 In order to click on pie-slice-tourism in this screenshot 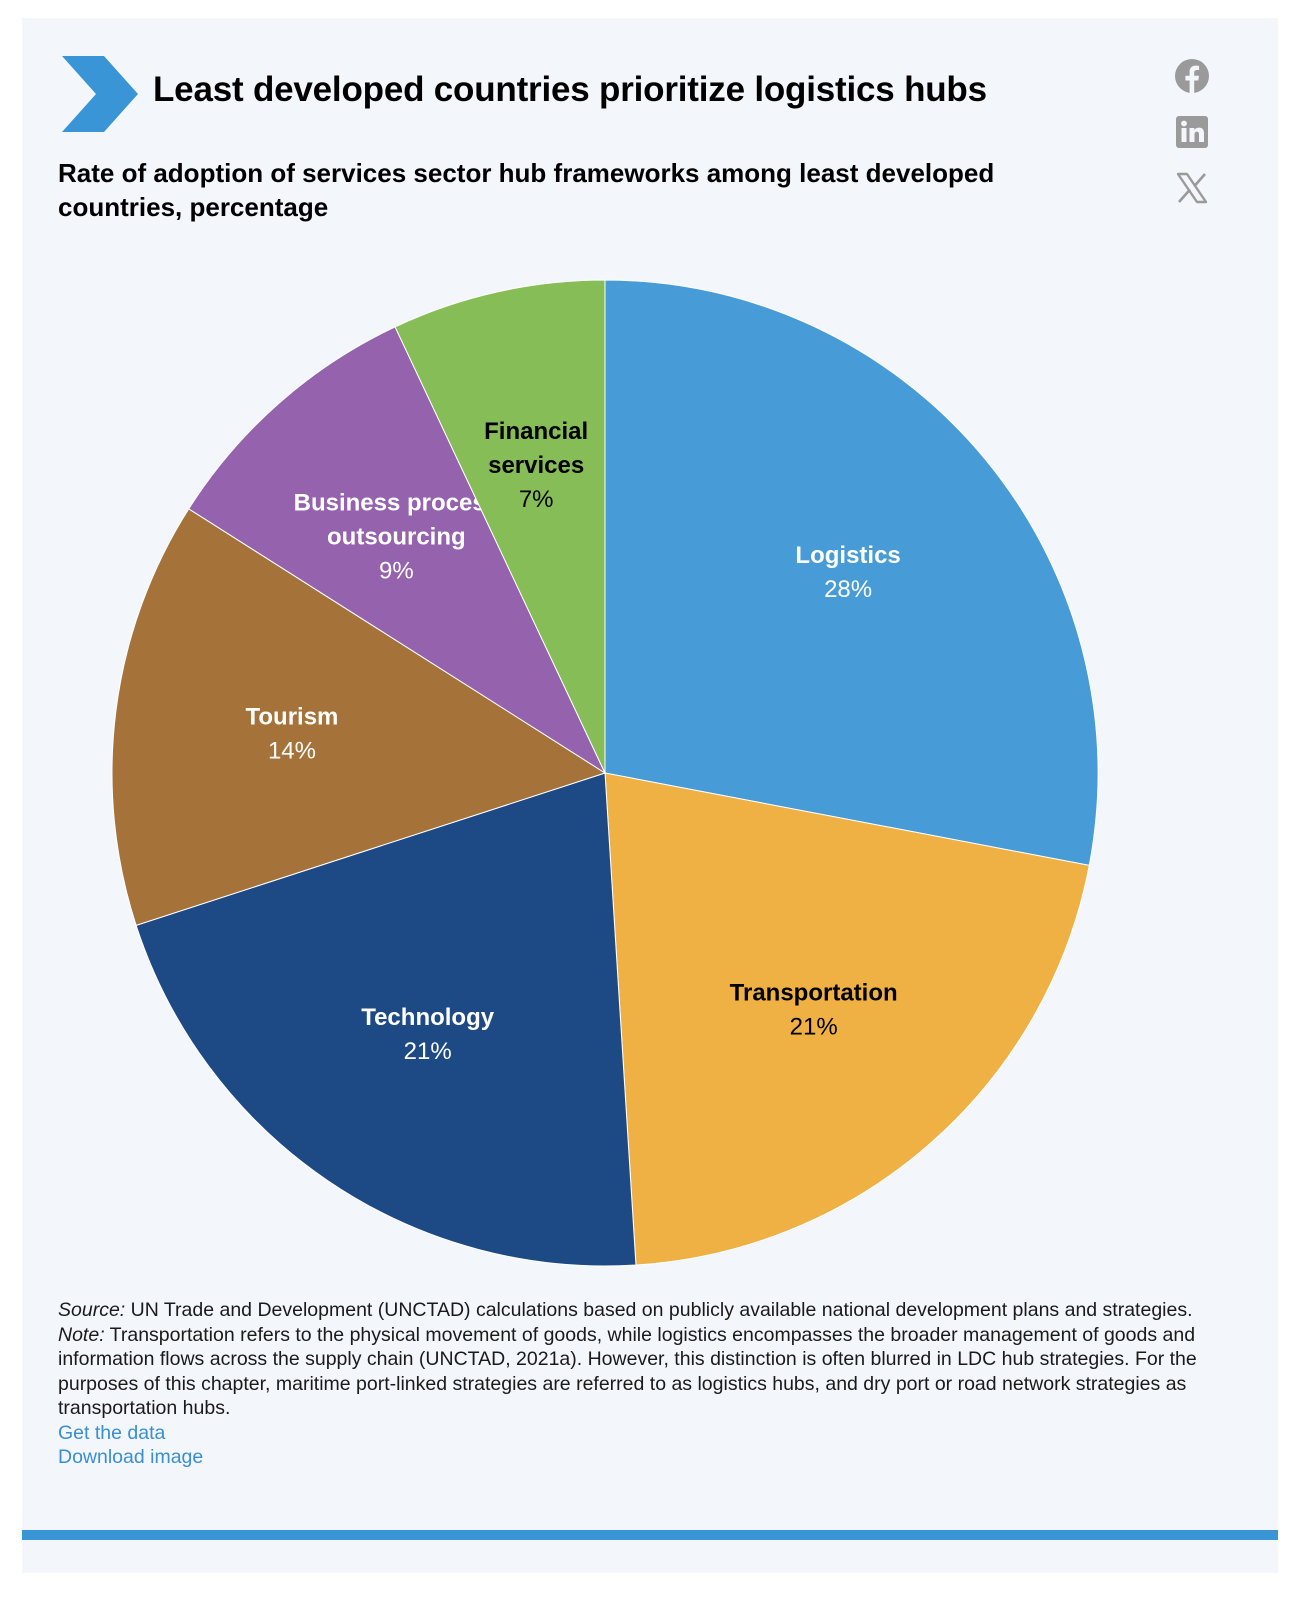, I will do `click(359, 717)`.